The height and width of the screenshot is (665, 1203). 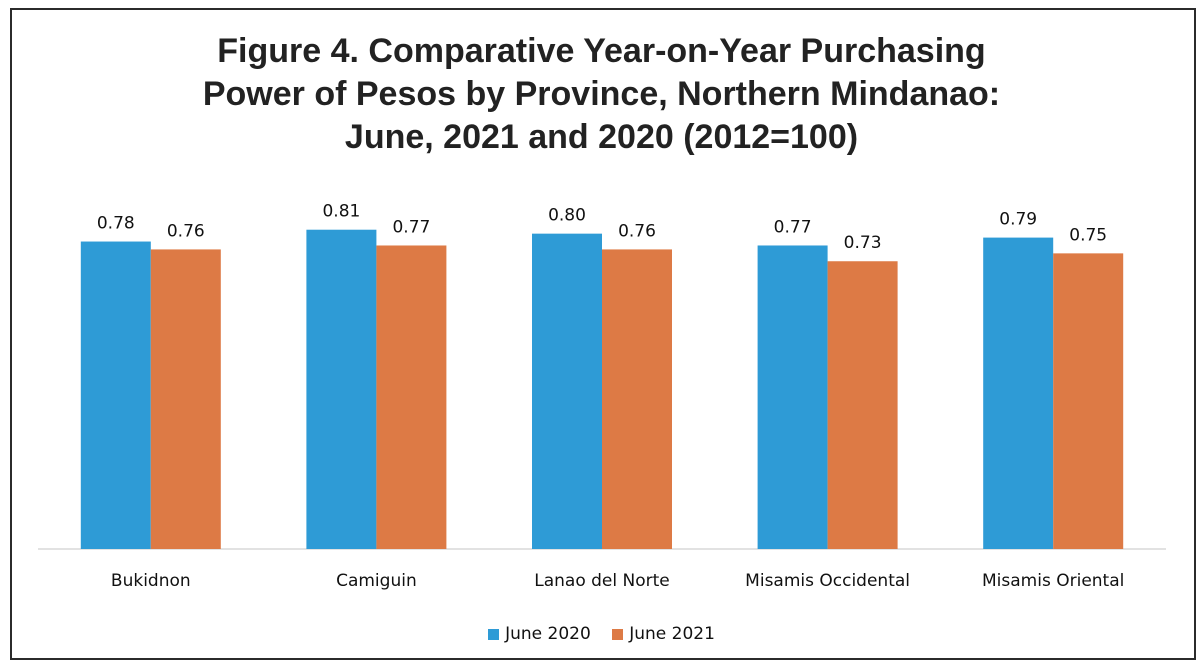 What do you see at coordinates (567, 216) in the screenshot?
I see `data-label: 0.80` at bounding box center [567, 216].